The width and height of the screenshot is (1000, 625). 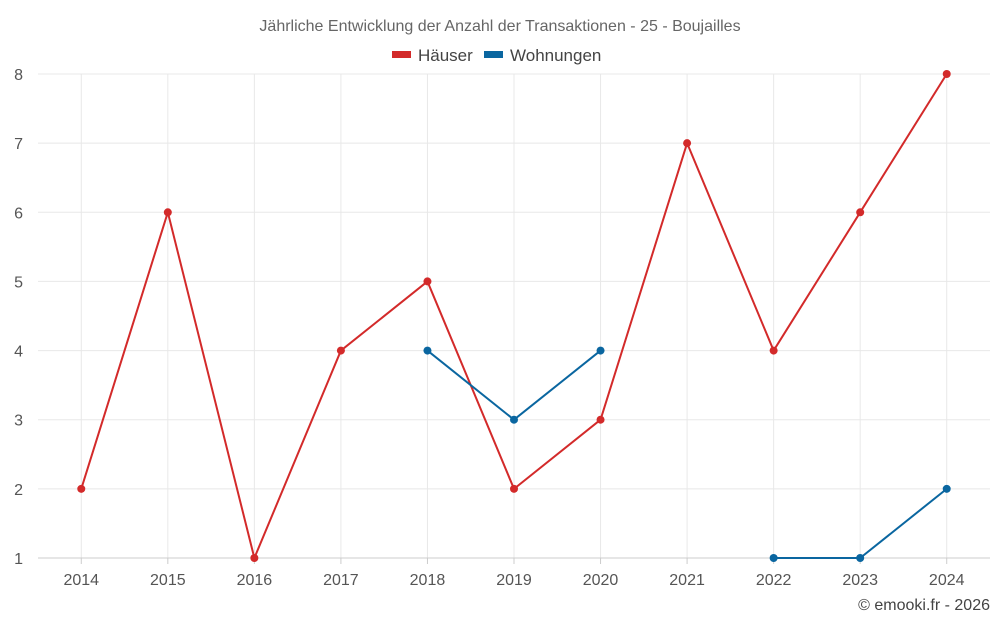 What do you see at coordinates (341, 580) in the screenshot?
I see `x-tick-label: 2017` at bounding box center [341, 580].